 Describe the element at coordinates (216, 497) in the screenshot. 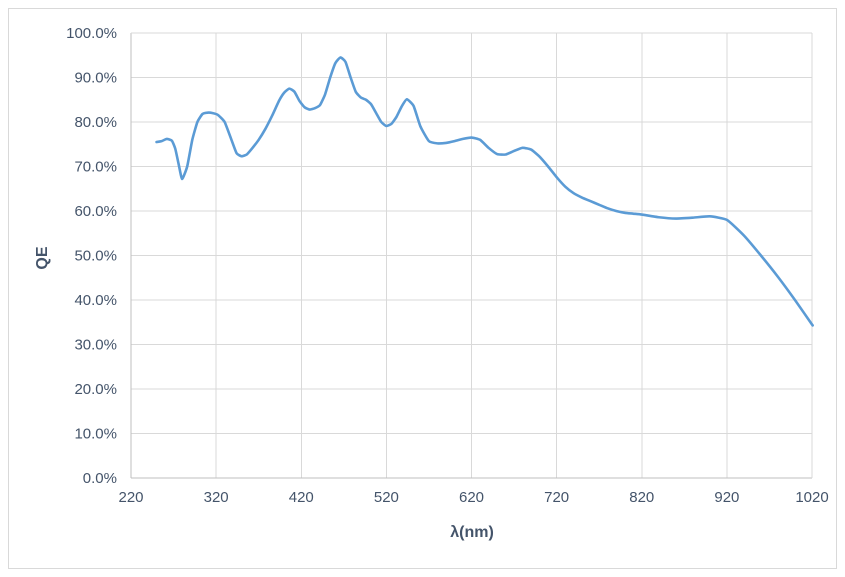

I see `x-axis-tick-label: 320` at that location.